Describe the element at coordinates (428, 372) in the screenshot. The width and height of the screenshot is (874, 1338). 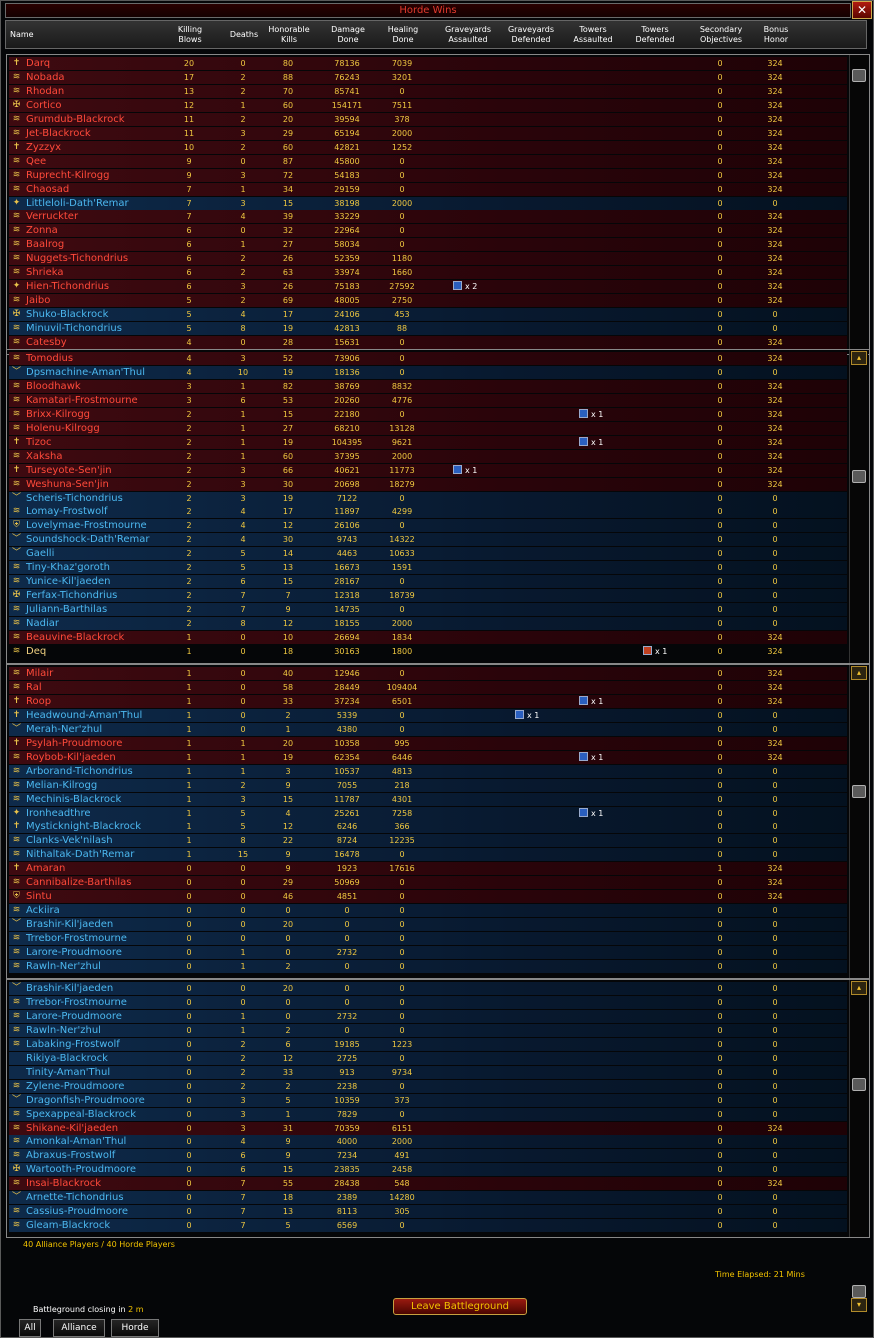
I see `player-row: ﹀ Dpsmachine-Aman'Thul 4 10 19 18136 0 0 0` at that location.